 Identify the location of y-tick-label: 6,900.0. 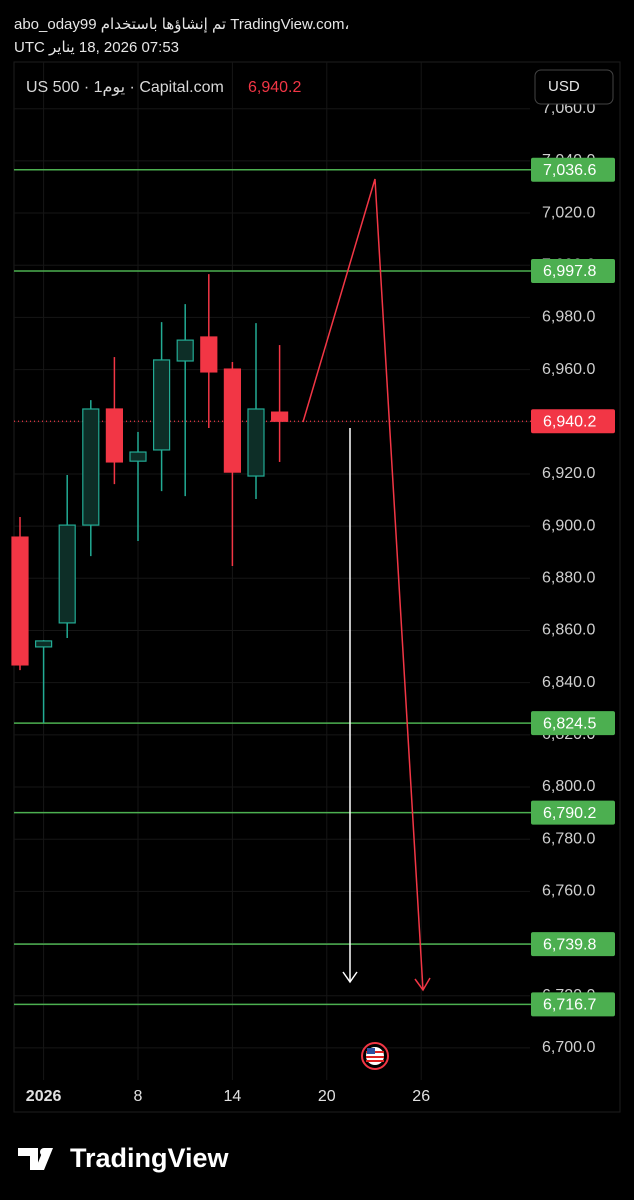
(568, 525).